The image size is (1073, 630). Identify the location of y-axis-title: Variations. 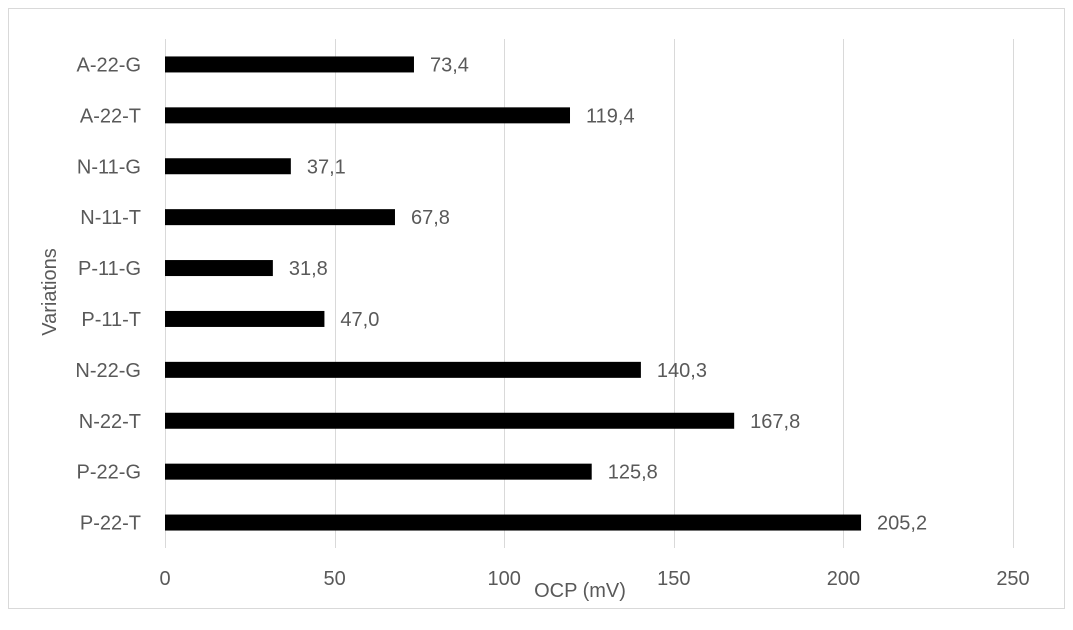
(50, 291).